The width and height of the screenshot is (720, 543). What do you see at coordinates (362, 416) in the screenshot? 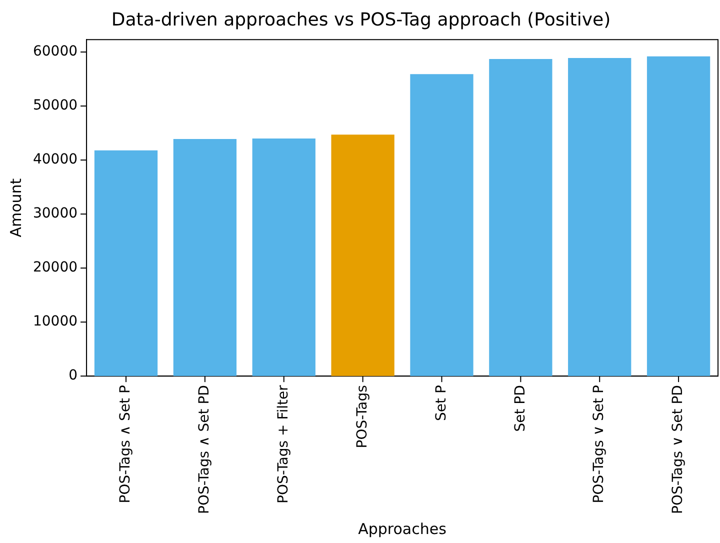
I see `x-tick-label: POS-Tags` at bounding box center [362, 416].